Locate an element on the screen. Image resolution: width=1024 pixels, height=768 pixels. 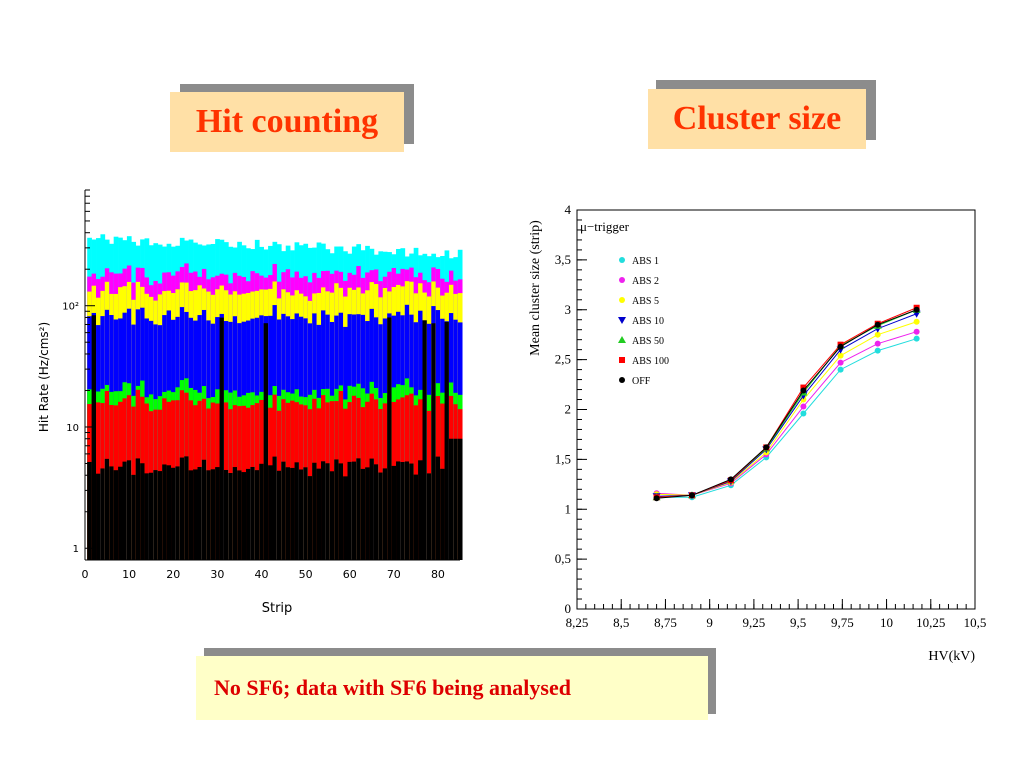
note-text: No SF6; data with SF6 being analysed is located at coordinates (452, 688).